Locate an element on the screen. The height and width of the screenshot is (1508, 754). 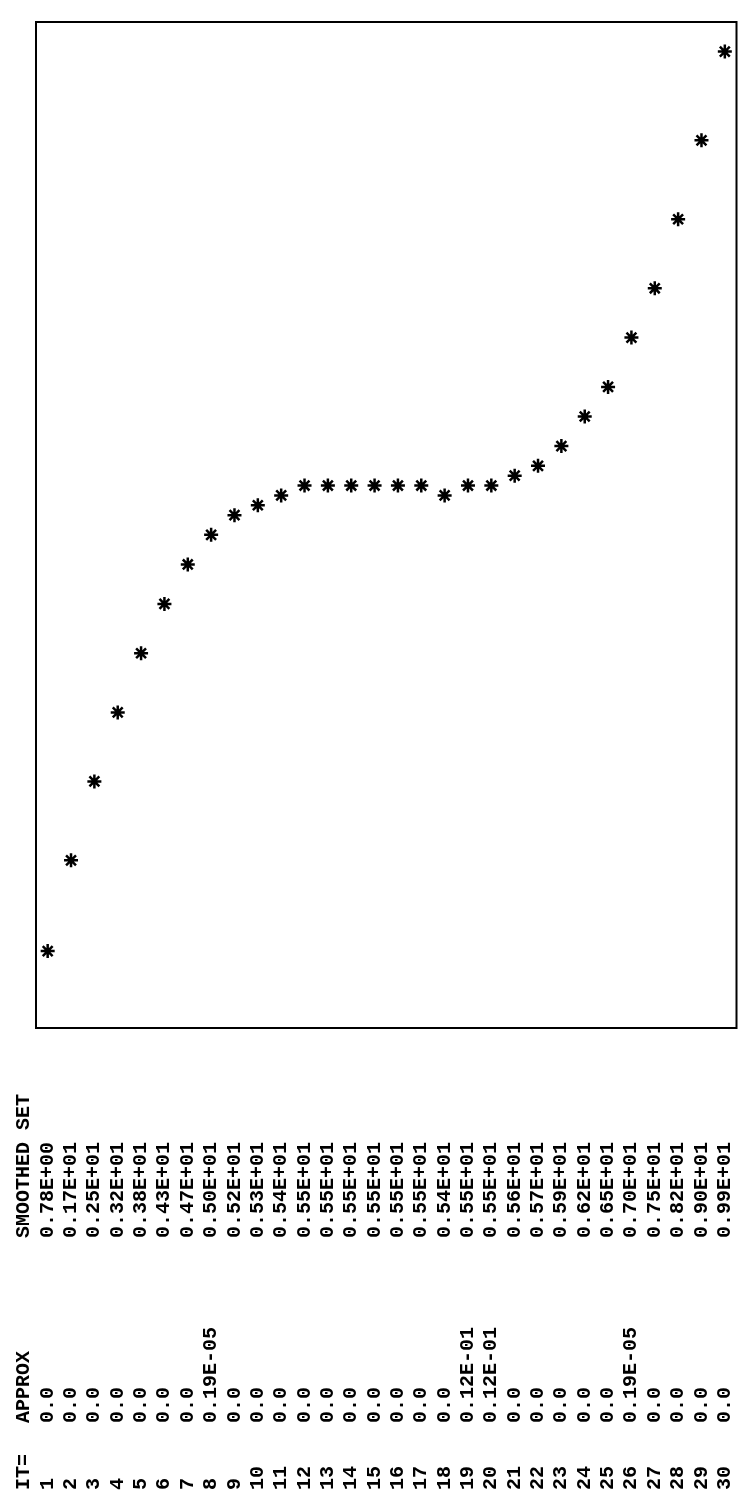
x-tick-label: 19 is located at coordinates (468, 1477).